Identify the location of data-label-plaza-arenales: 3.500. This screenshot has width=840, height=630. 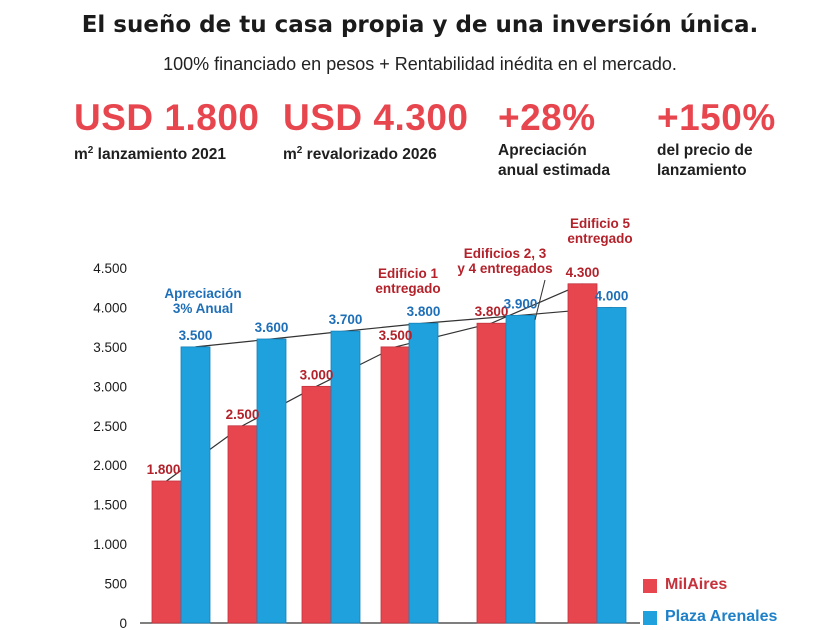
(196, 335).